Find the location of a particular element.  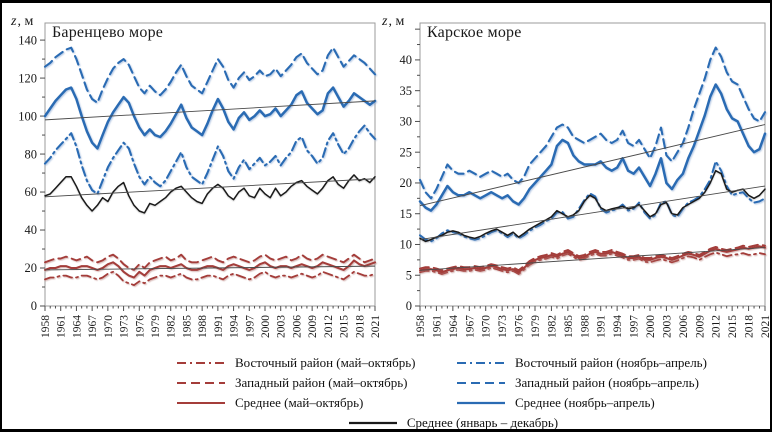

legend-item-label: Восточный район (ноябрь–апрель) is located at coordinates (611, 362).